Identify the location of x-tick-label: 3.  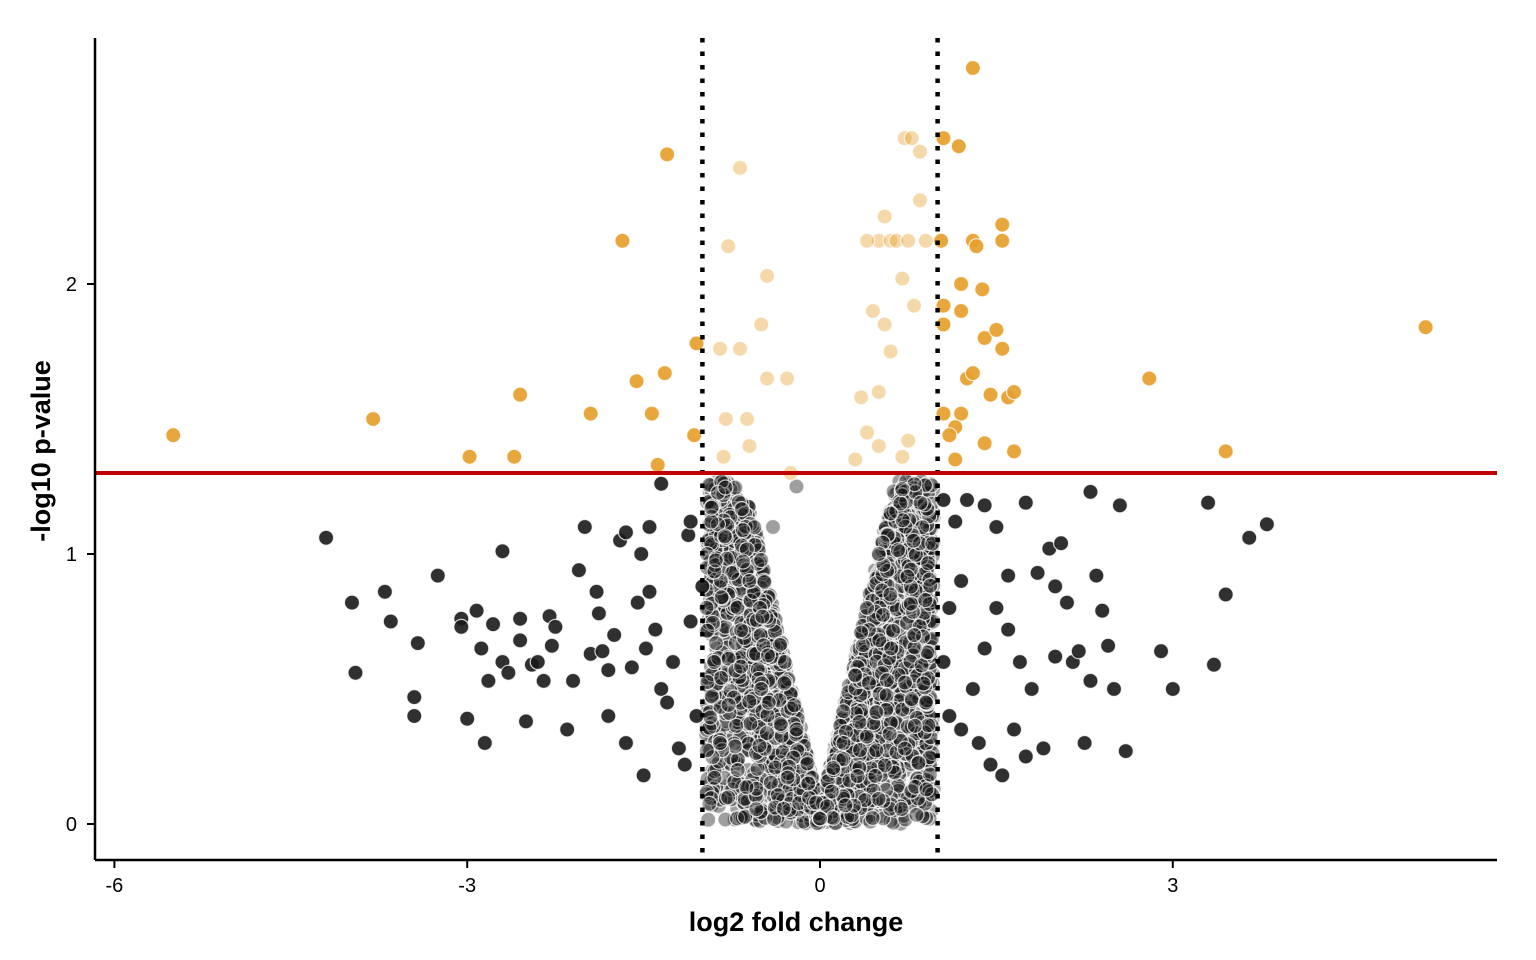
(1172, 886).